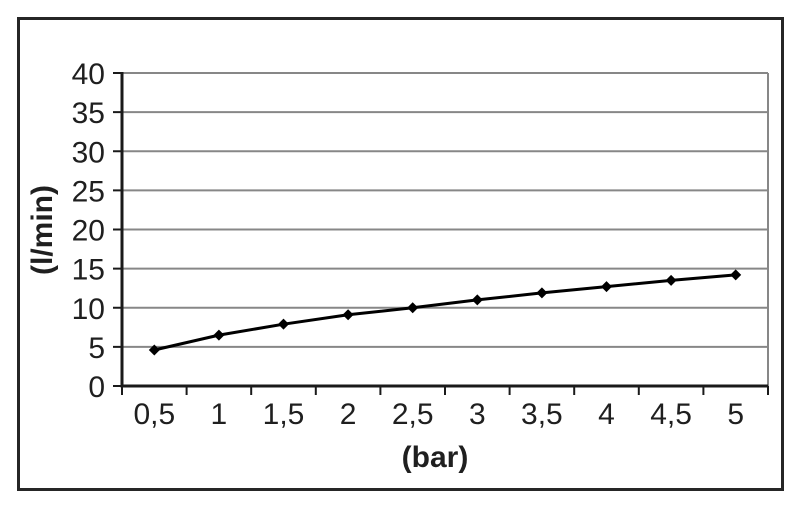 The height and width of the screenshot is (509, 800). Describe the element at coordinates (477, 414) in the screenshot. I see `x-tick-label: 3` at that location.